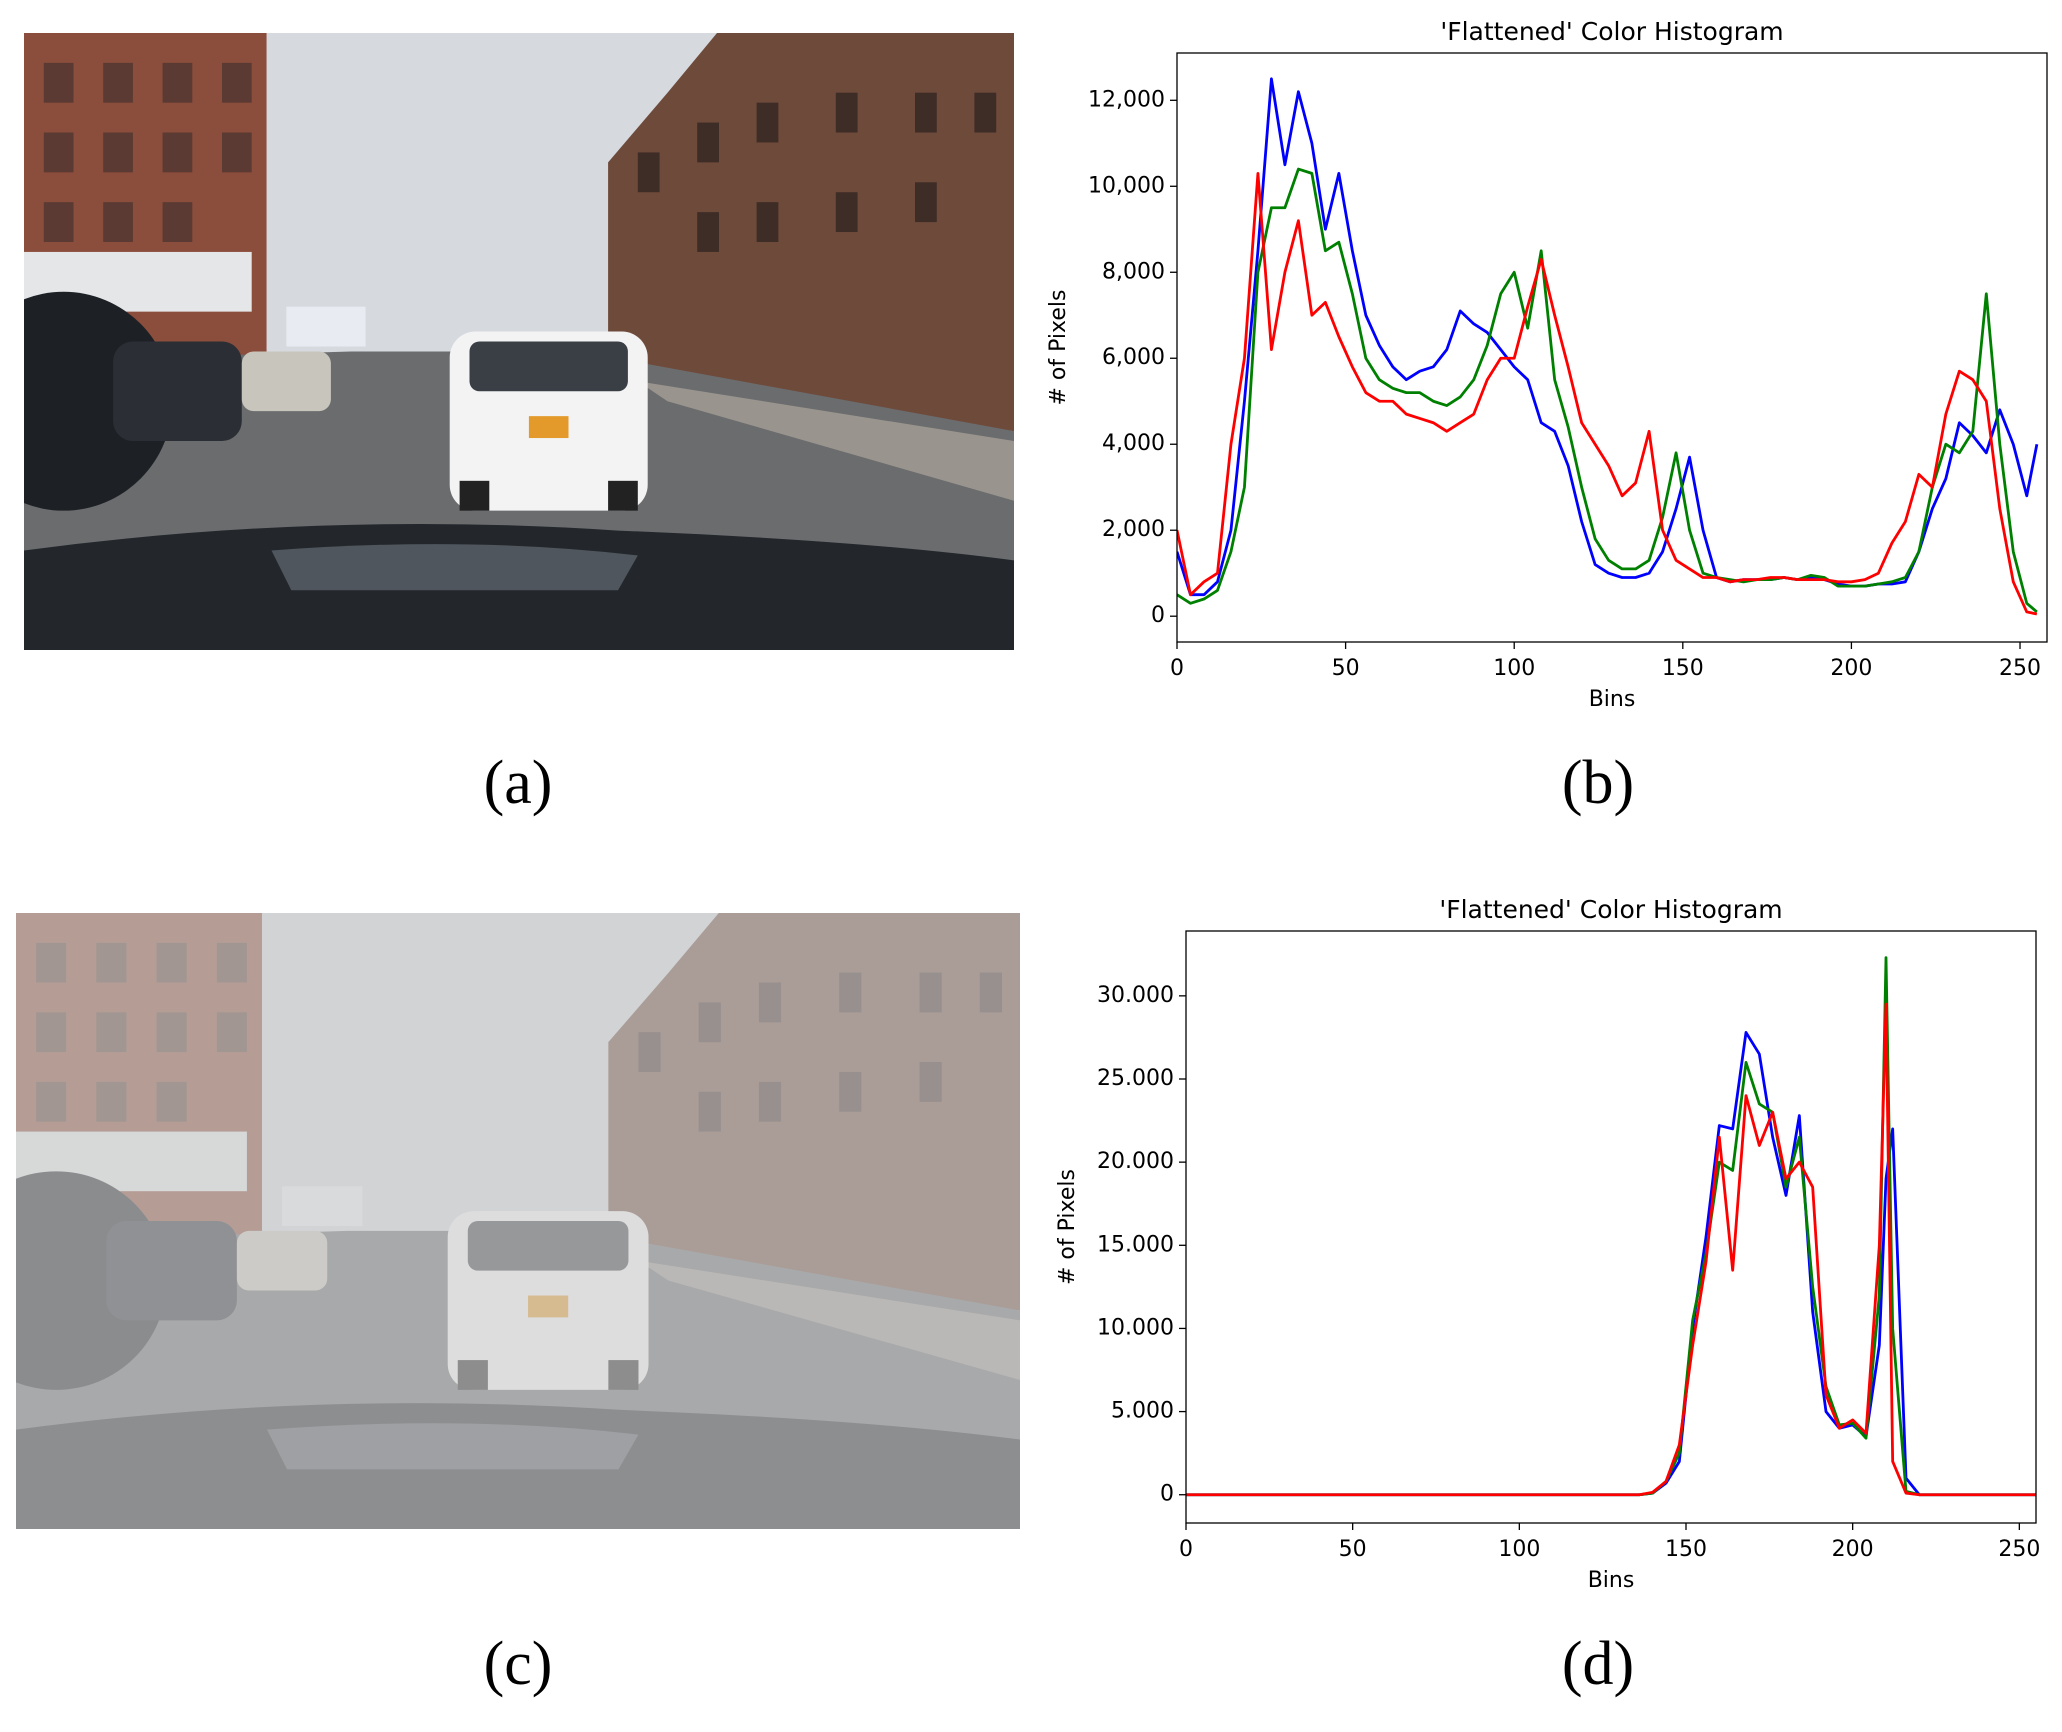  What do you see at coordinates (1135, 1078) in the screenshot?
I see `y-tick-label: 25.000` at bounding box center [1135, 1078].